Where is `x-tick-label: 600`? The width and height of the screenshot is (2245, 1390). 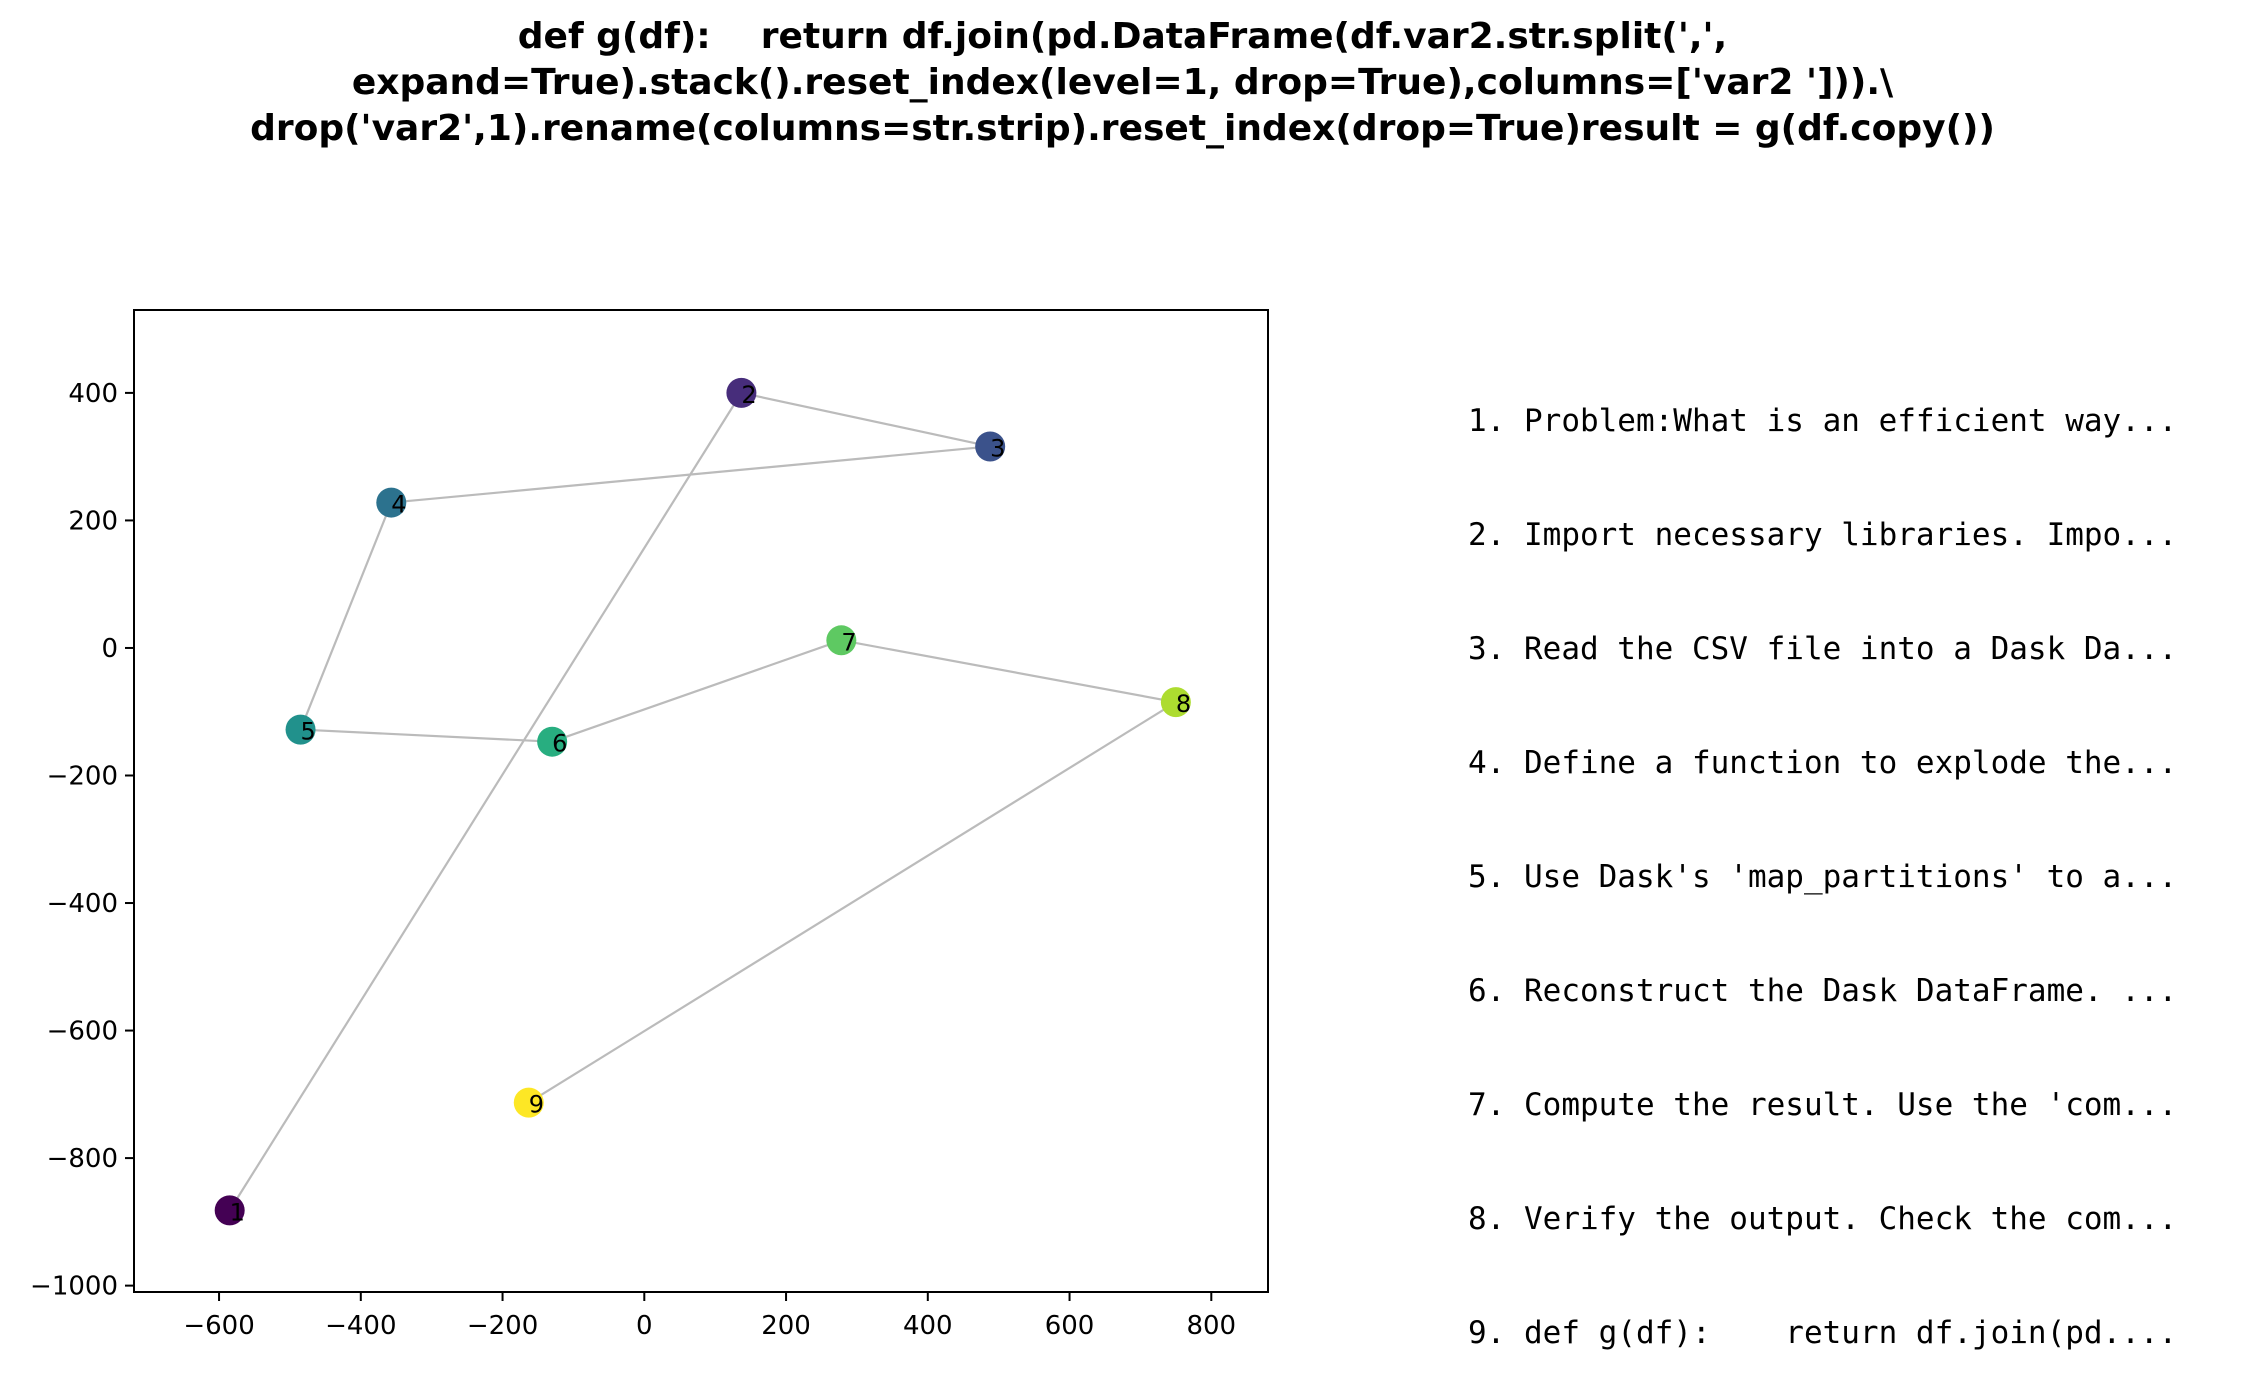 x-tick-label: 600 is located at coordinates (1070, 1326).